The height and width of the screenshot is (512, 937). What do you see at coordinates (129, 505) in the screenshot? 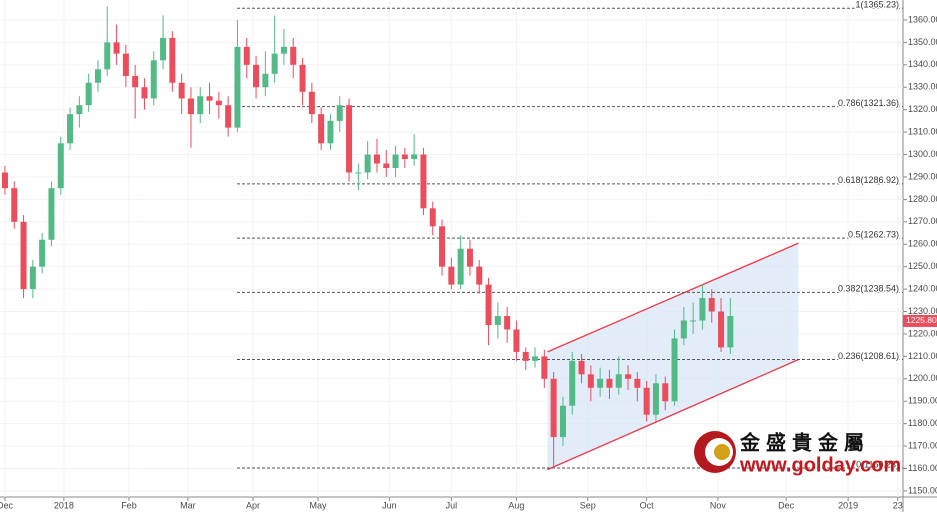
I see `x-tick-label: Feb` at bounding box center [129, 505].